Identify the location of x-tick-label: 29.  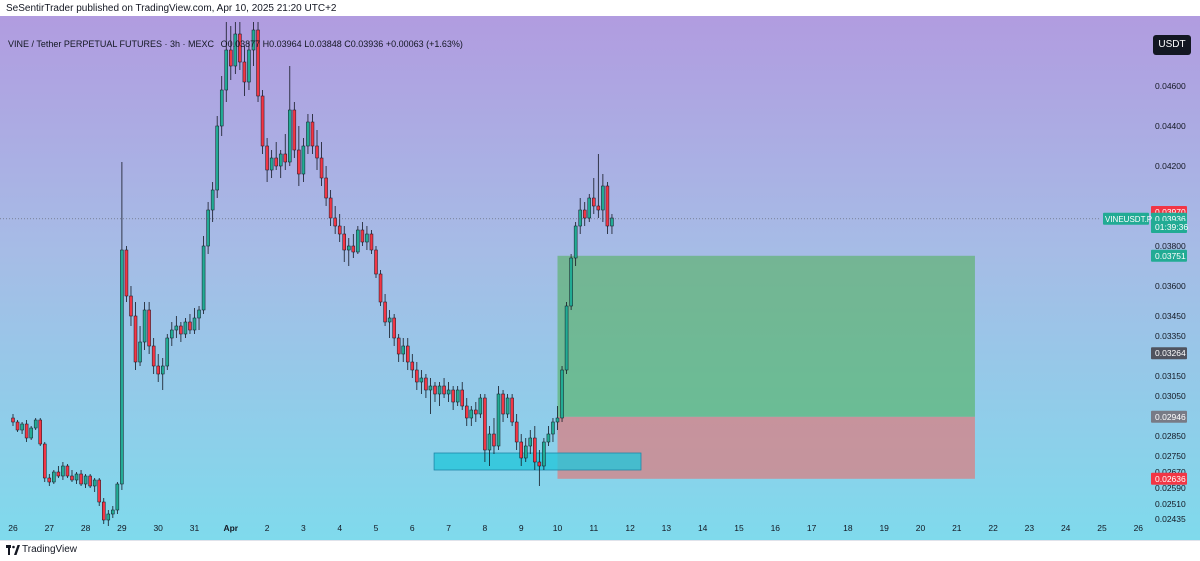
(122, 528).